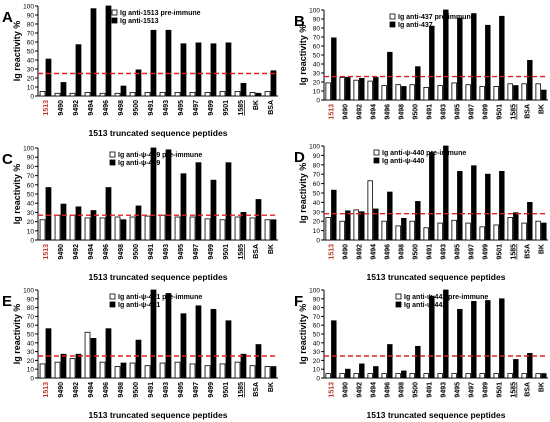  What do you see at coordinates (458, 252) in the screenshot?
I see `x-tick-label: 9495` at bounding box center [458, 252].